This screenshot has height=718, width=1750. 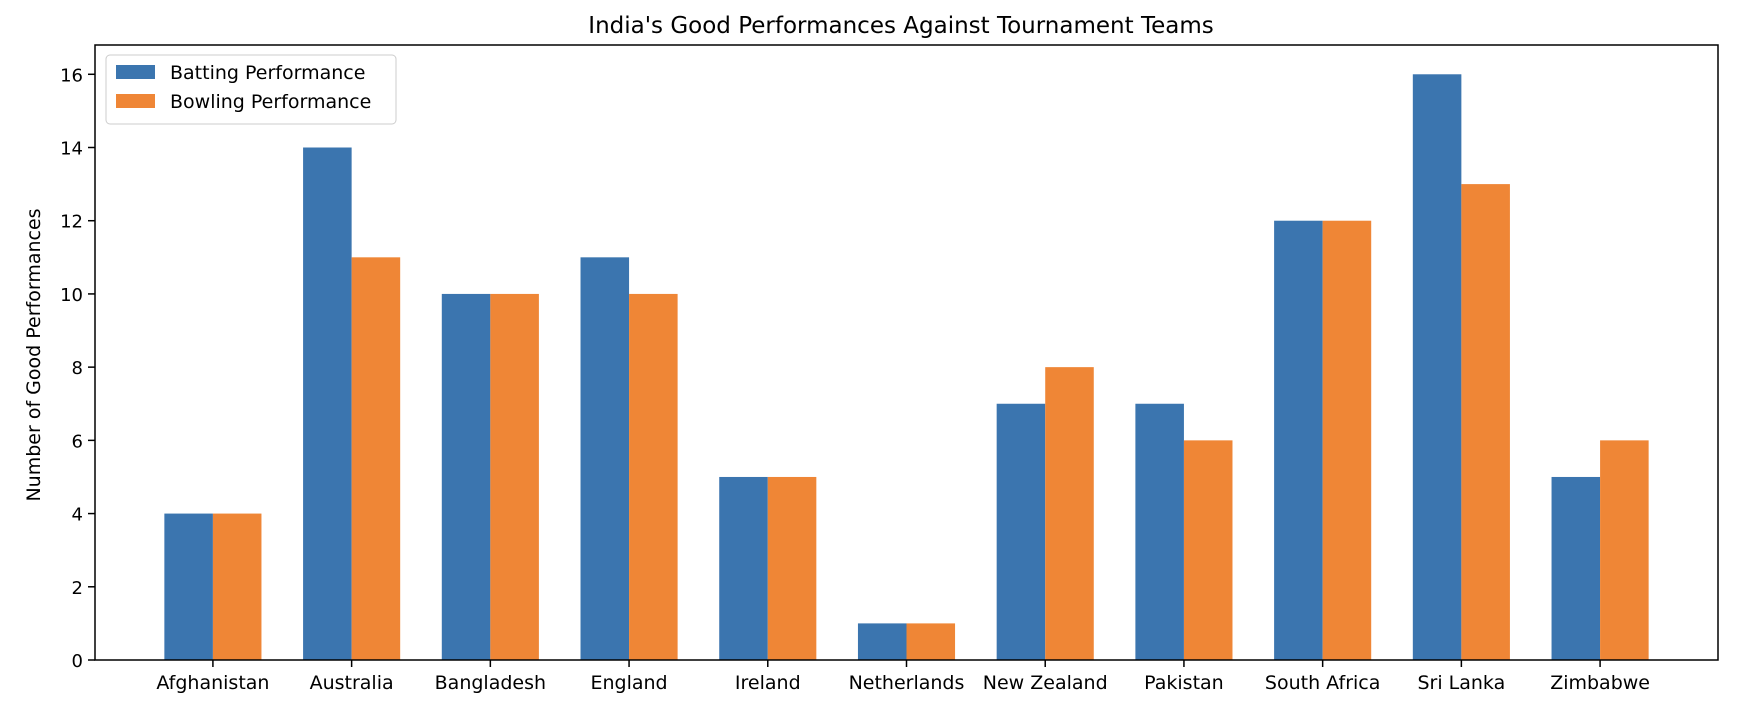 I want to click on x-tick-label: Bangladesh, so click(x=490, y=683).